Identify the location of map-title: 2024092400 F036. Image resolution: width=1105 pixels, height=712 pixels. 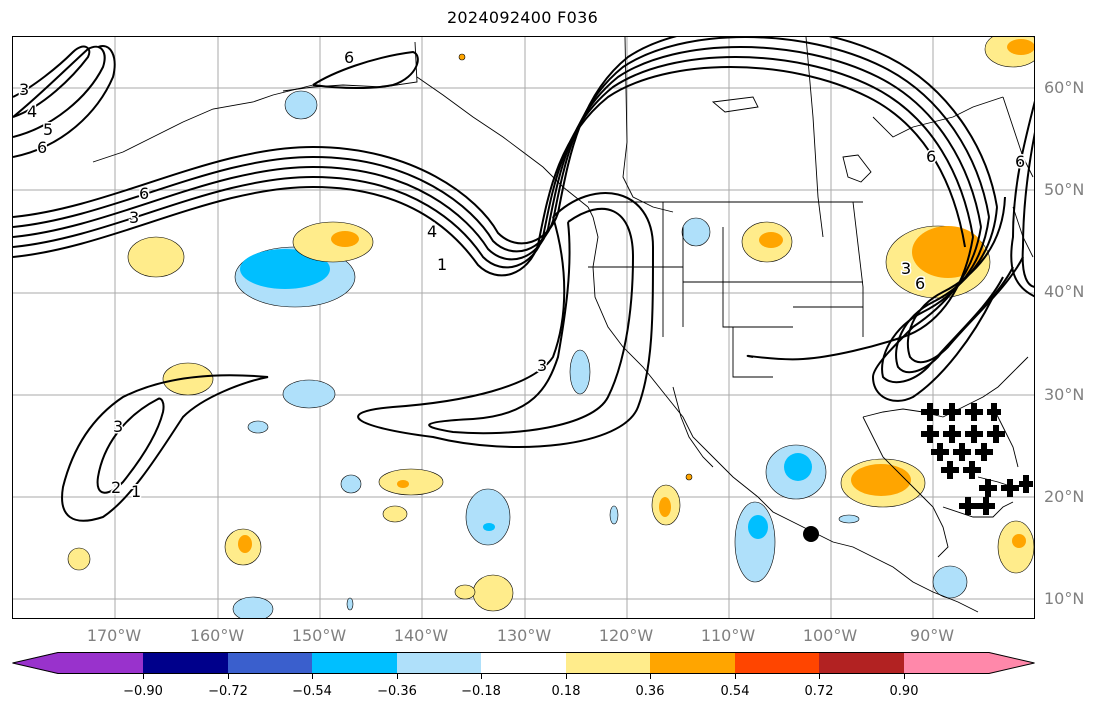
(522, 17).